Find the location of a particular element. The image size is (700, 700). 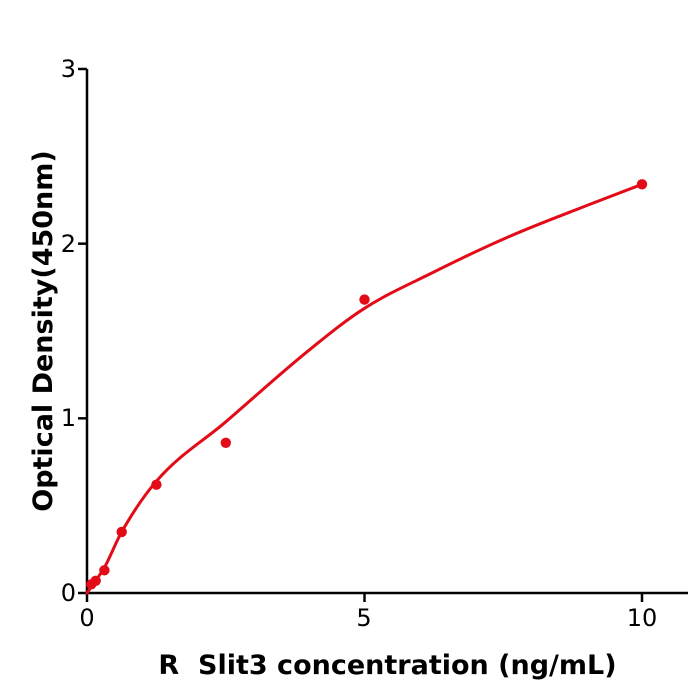

y-tick-label-3: 3 is located at coordinates (68, 69).